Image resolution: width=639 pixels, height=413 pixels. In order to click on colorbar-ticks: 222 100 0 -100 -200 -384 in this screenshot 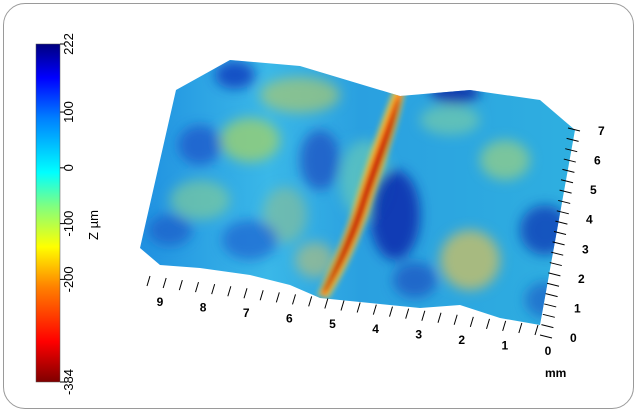, I will do `click(68, 214)`.